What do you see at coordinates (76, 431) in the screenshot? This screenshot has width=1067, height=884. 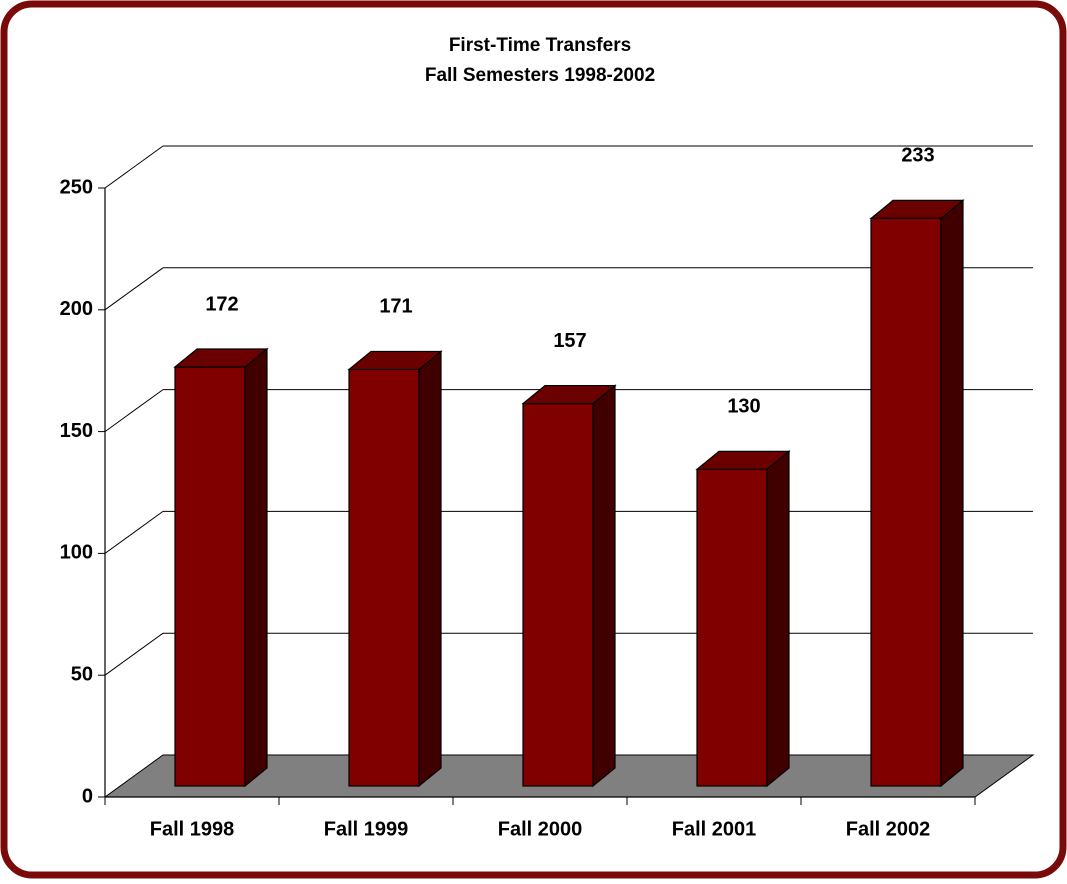 I see `y-tick-label: 150` at bounding box center [76, 431].